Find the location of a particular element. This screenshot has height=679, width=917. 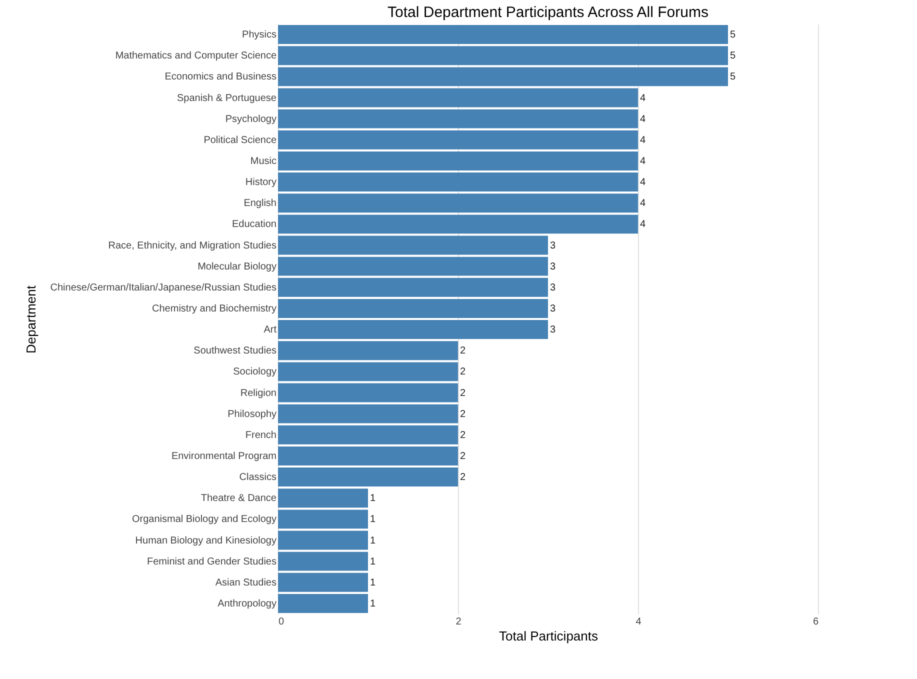

y-tick-label: English is located at coordinates (260, 204).